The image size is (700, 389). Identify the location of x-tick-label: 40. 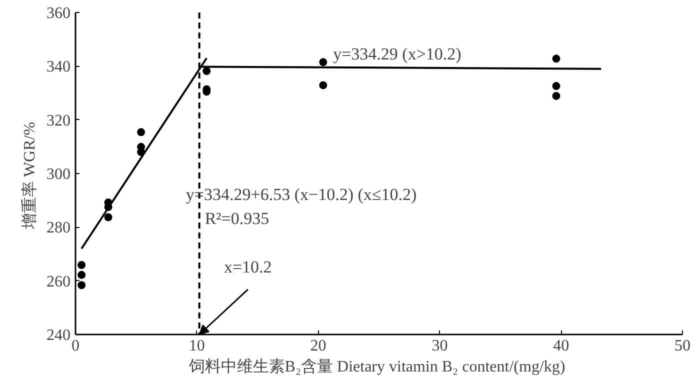
(561, 346).